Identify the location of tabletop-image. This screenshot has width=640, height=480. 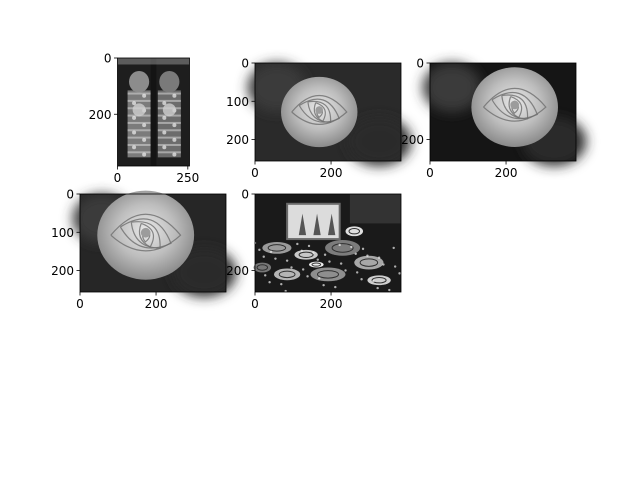
(327, 243).